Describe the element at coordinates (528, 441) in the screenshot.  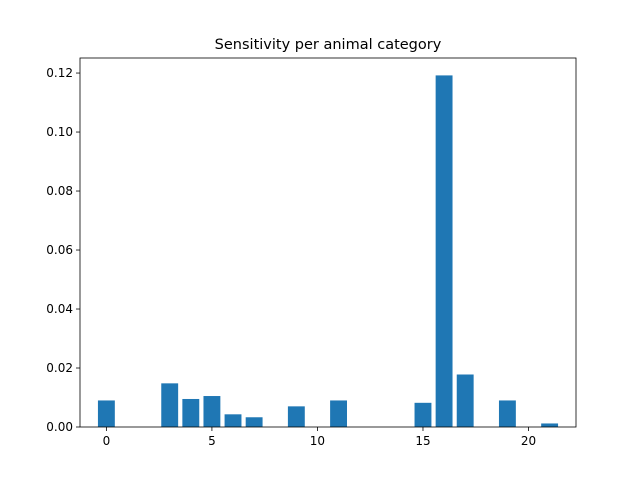
I see `x-tick-label: 20` at that location.